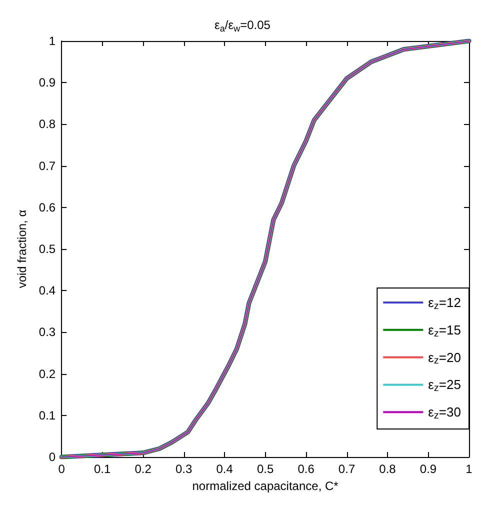 This screenshot has height=513, width=485. What do you see at coordinates (225, 469) in the screenshot?
I see `x-tick-label: 0.4` at bounding box center [225, 469].